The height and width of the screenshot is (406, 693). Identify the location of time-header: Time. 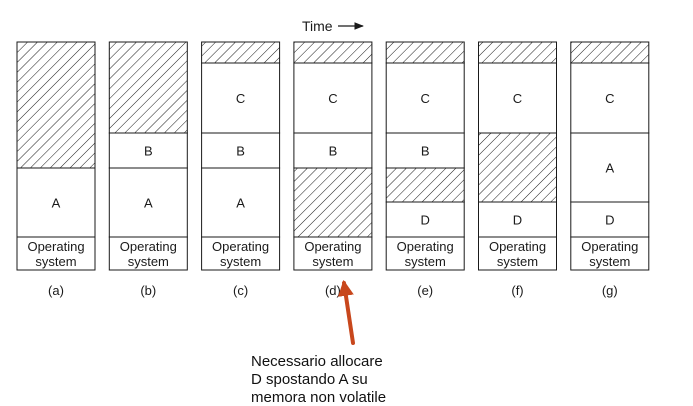
(333, 26).